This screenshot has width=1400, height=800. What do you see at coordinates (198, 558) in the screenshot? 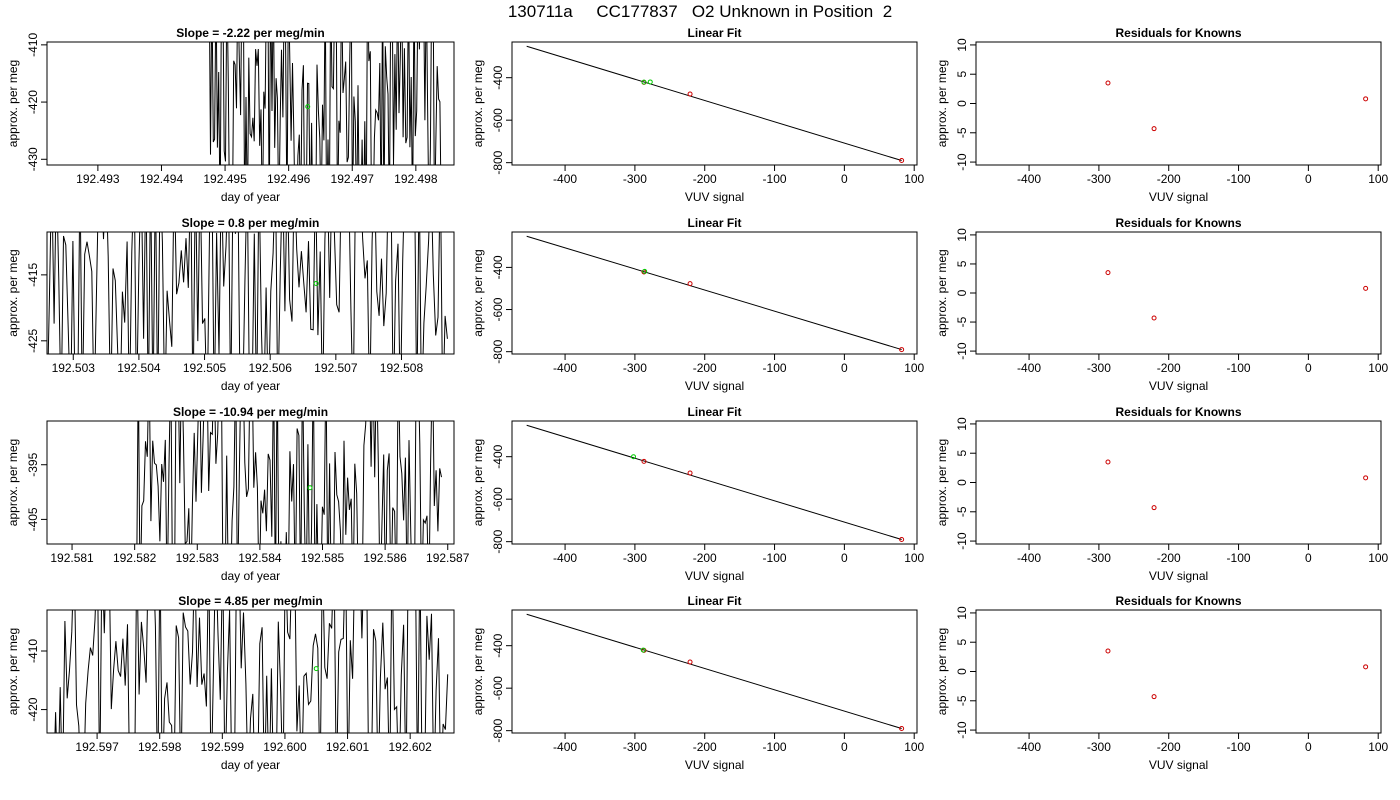
I see `x-tick-label: 192.583` at bounding box center [198, 558].